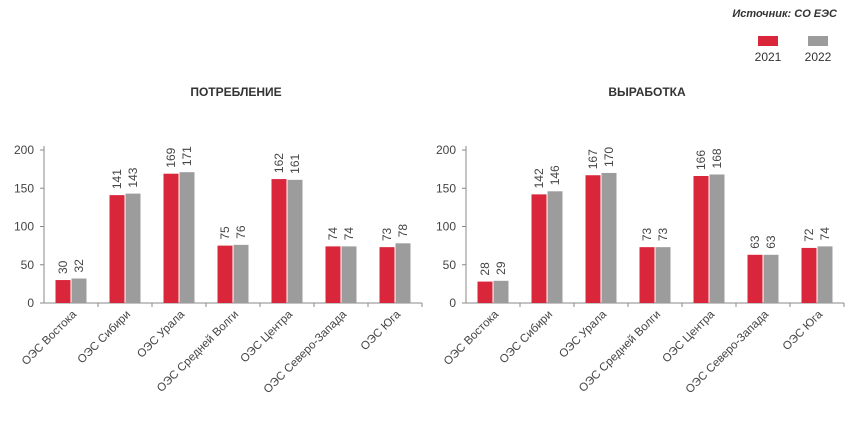  I want to click on chart1-data-label: 141, so click(117, 179).